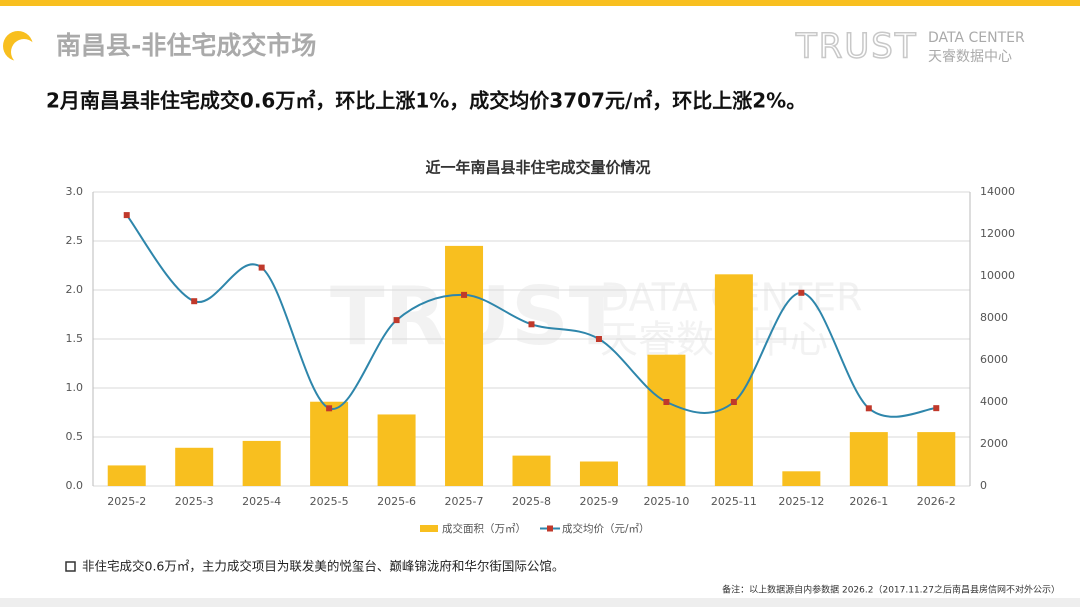  What do you see at coordinates (976, 38) in the screenshot?
I see `logo-en: DATA CENTER` at bounding box center [976, 38].